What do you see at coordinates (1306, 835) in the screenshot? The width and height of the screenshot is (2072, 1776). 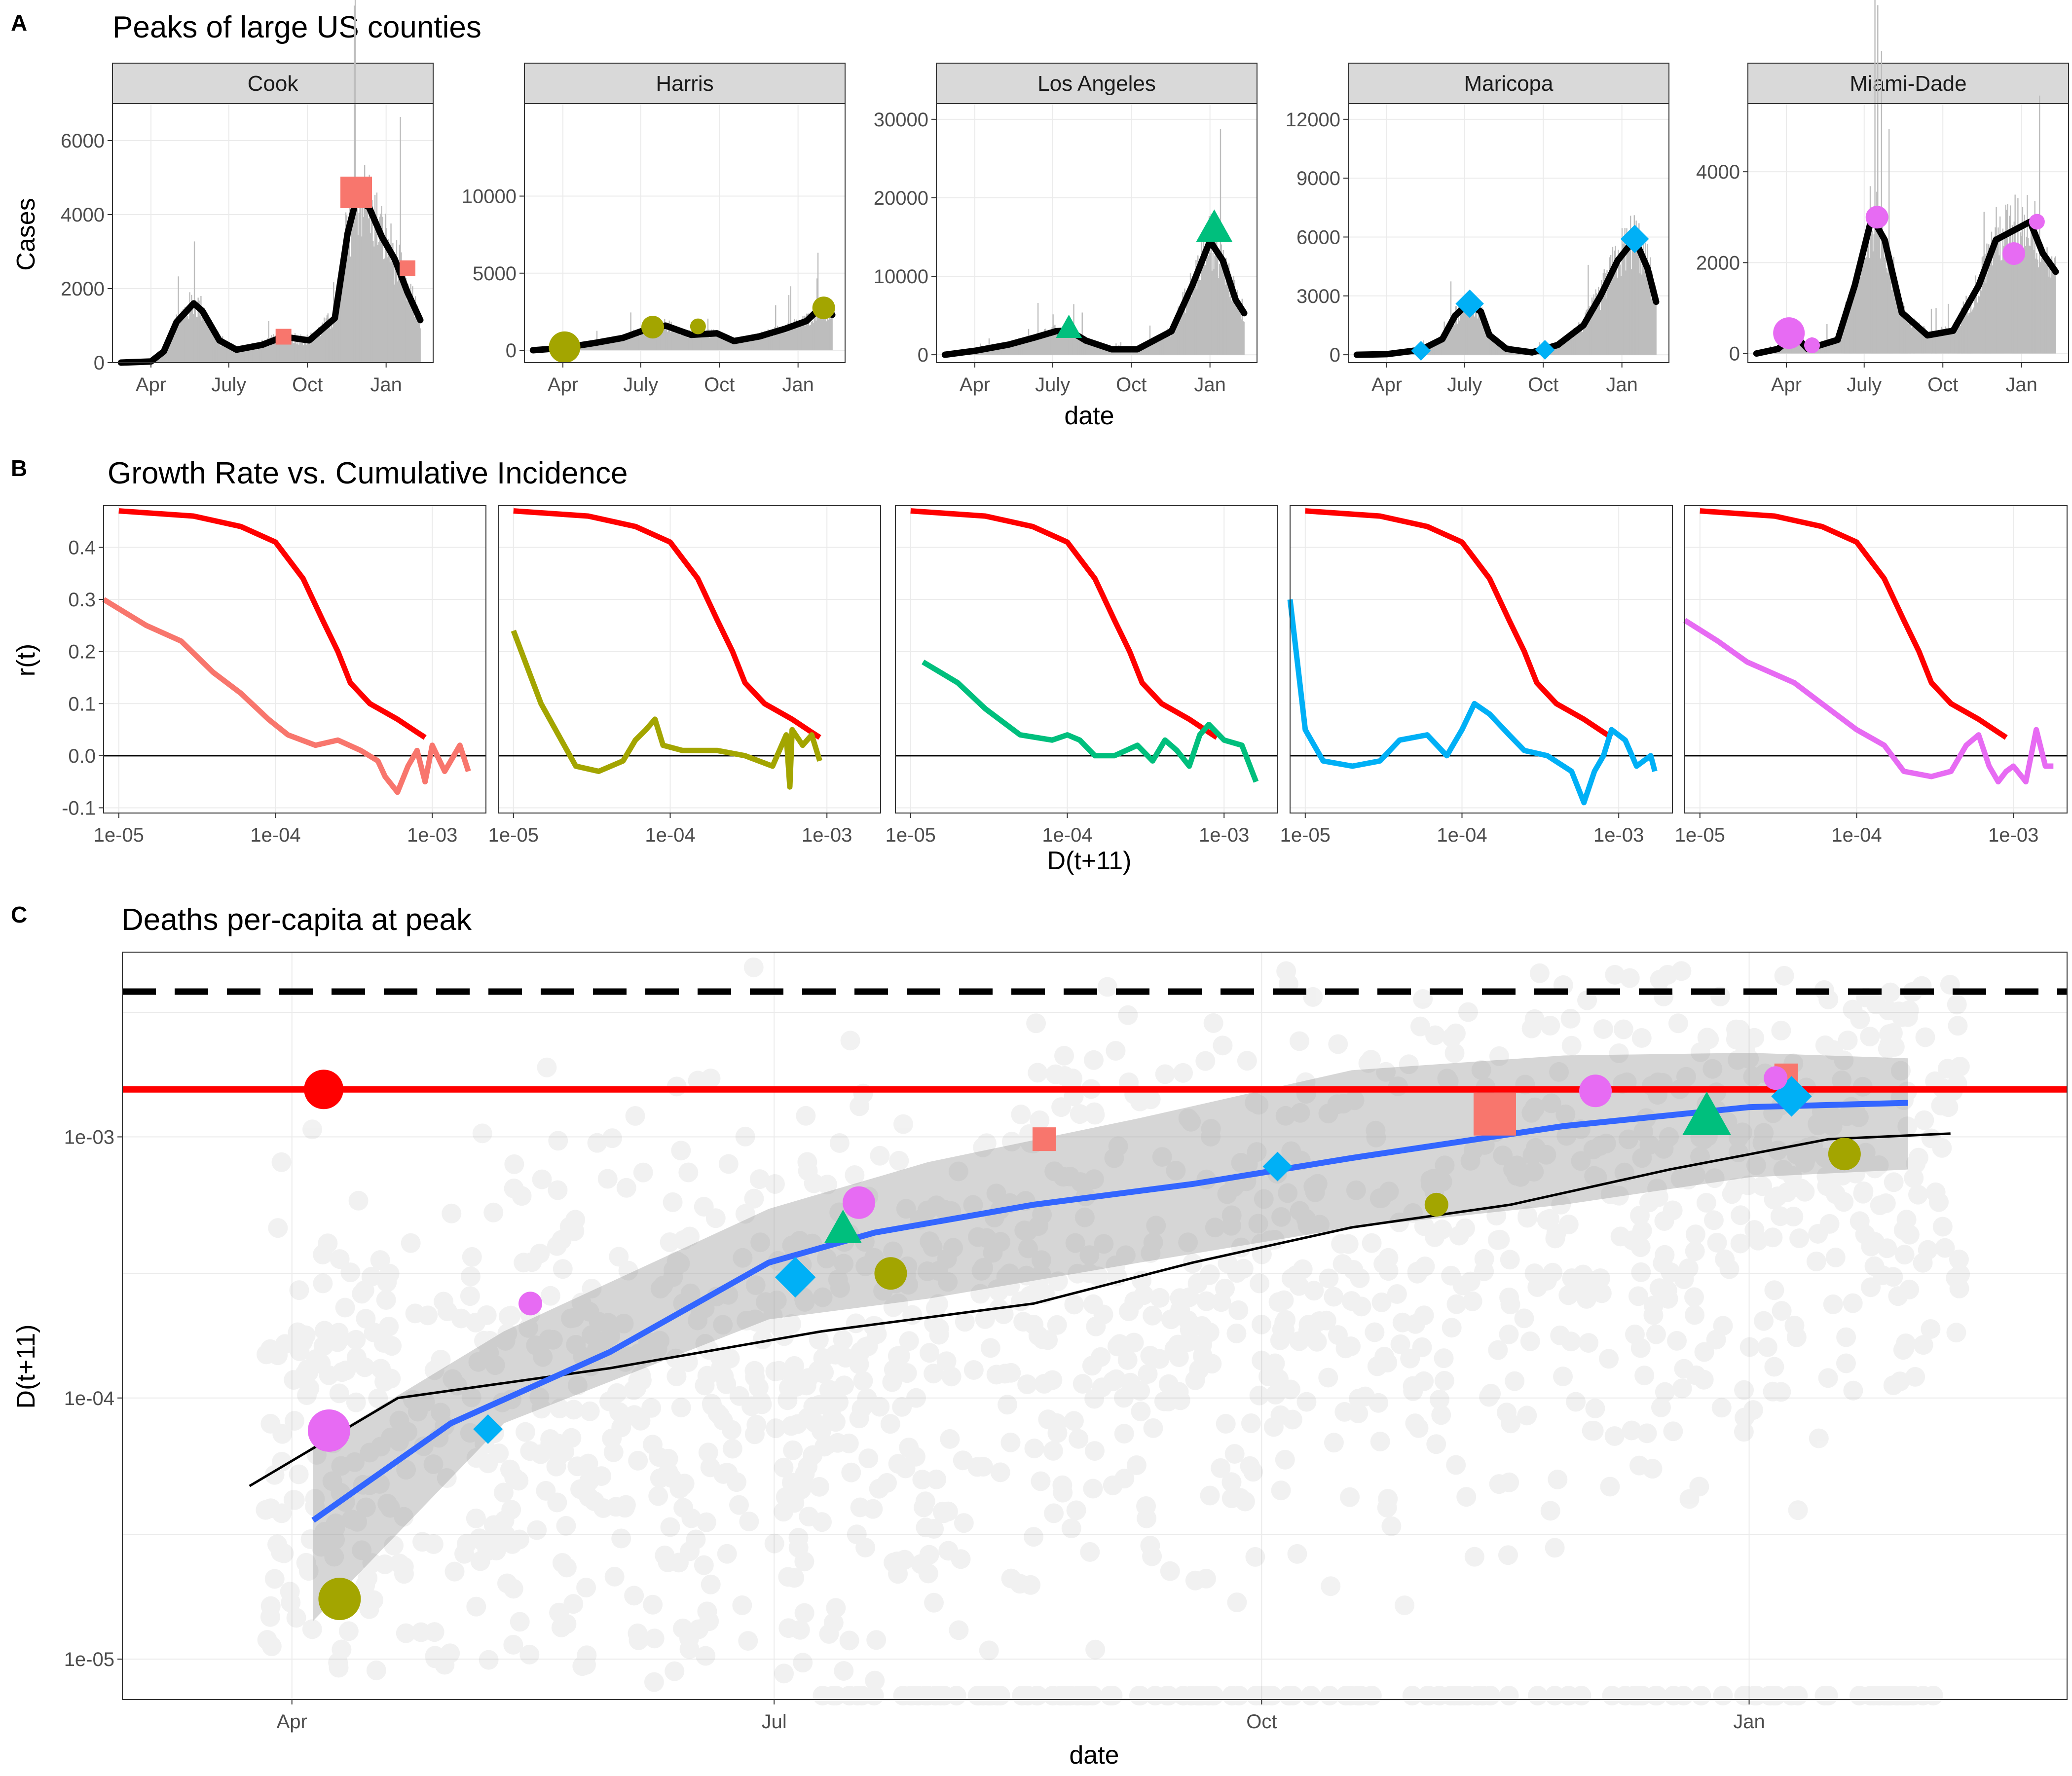 I see `x-tick-label: 1e-05` at bounding box center [1306, 835].